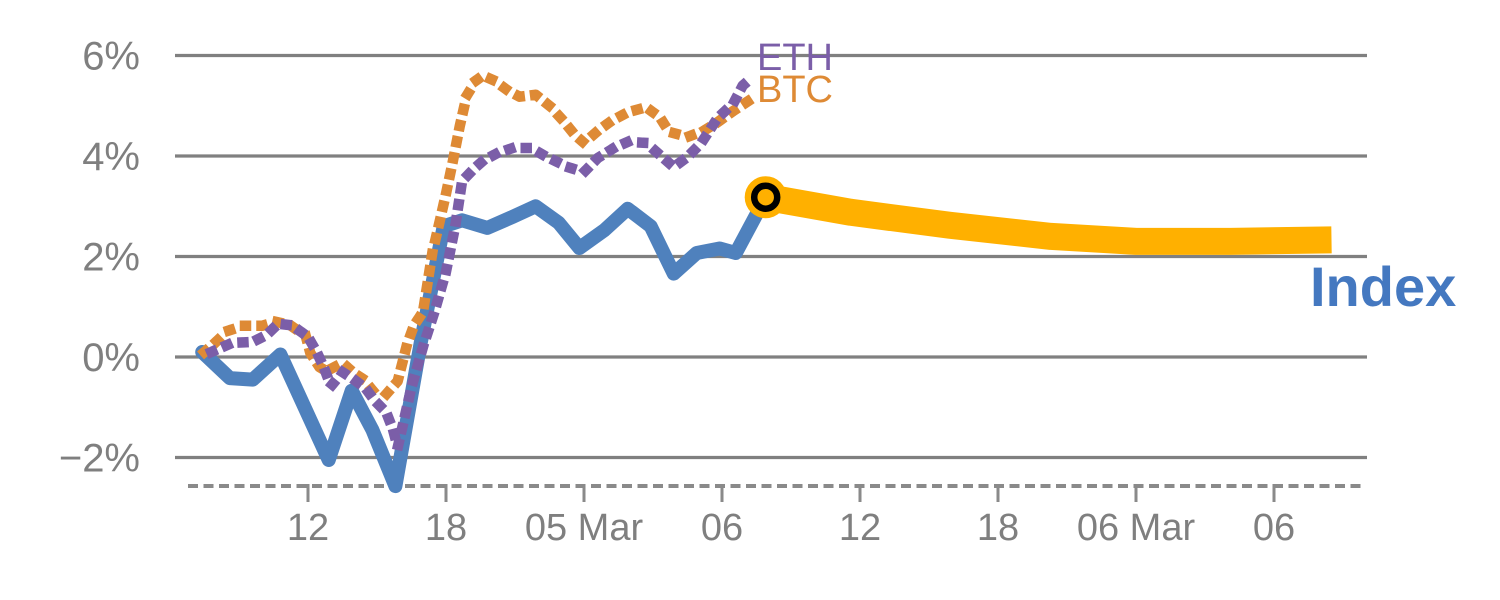 The width and height of the screenshot is (1500, 600). What do you see at coordinates (1136, 528) in the screenshot?
I see `x-tick-label-6: 06 Mar` at bounding box center [1136, 528].